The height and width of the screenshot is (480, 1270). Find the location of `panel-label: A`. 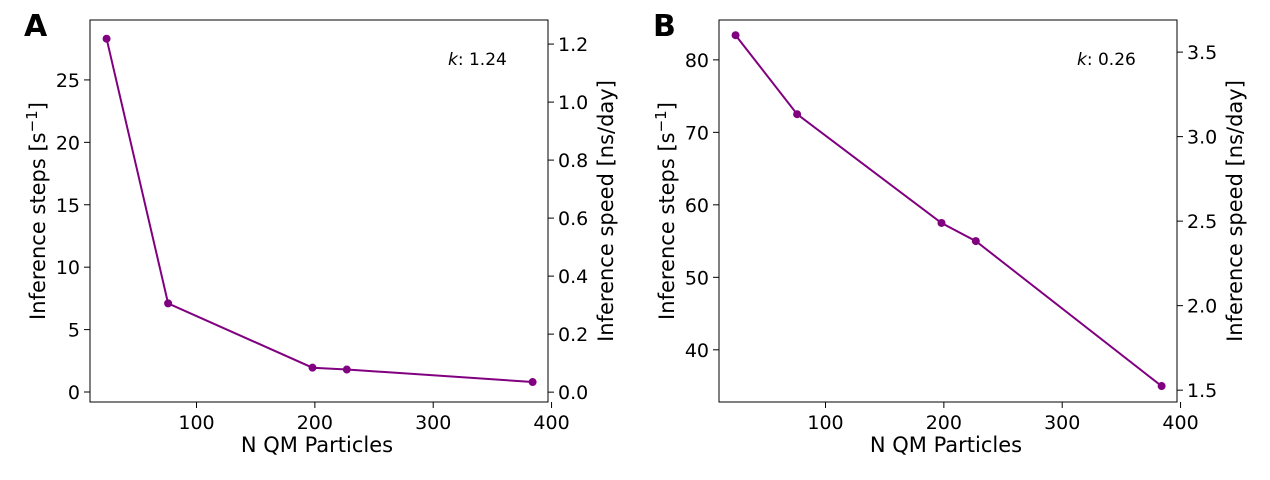

panel-label: A is located at coordinates (36, 26).